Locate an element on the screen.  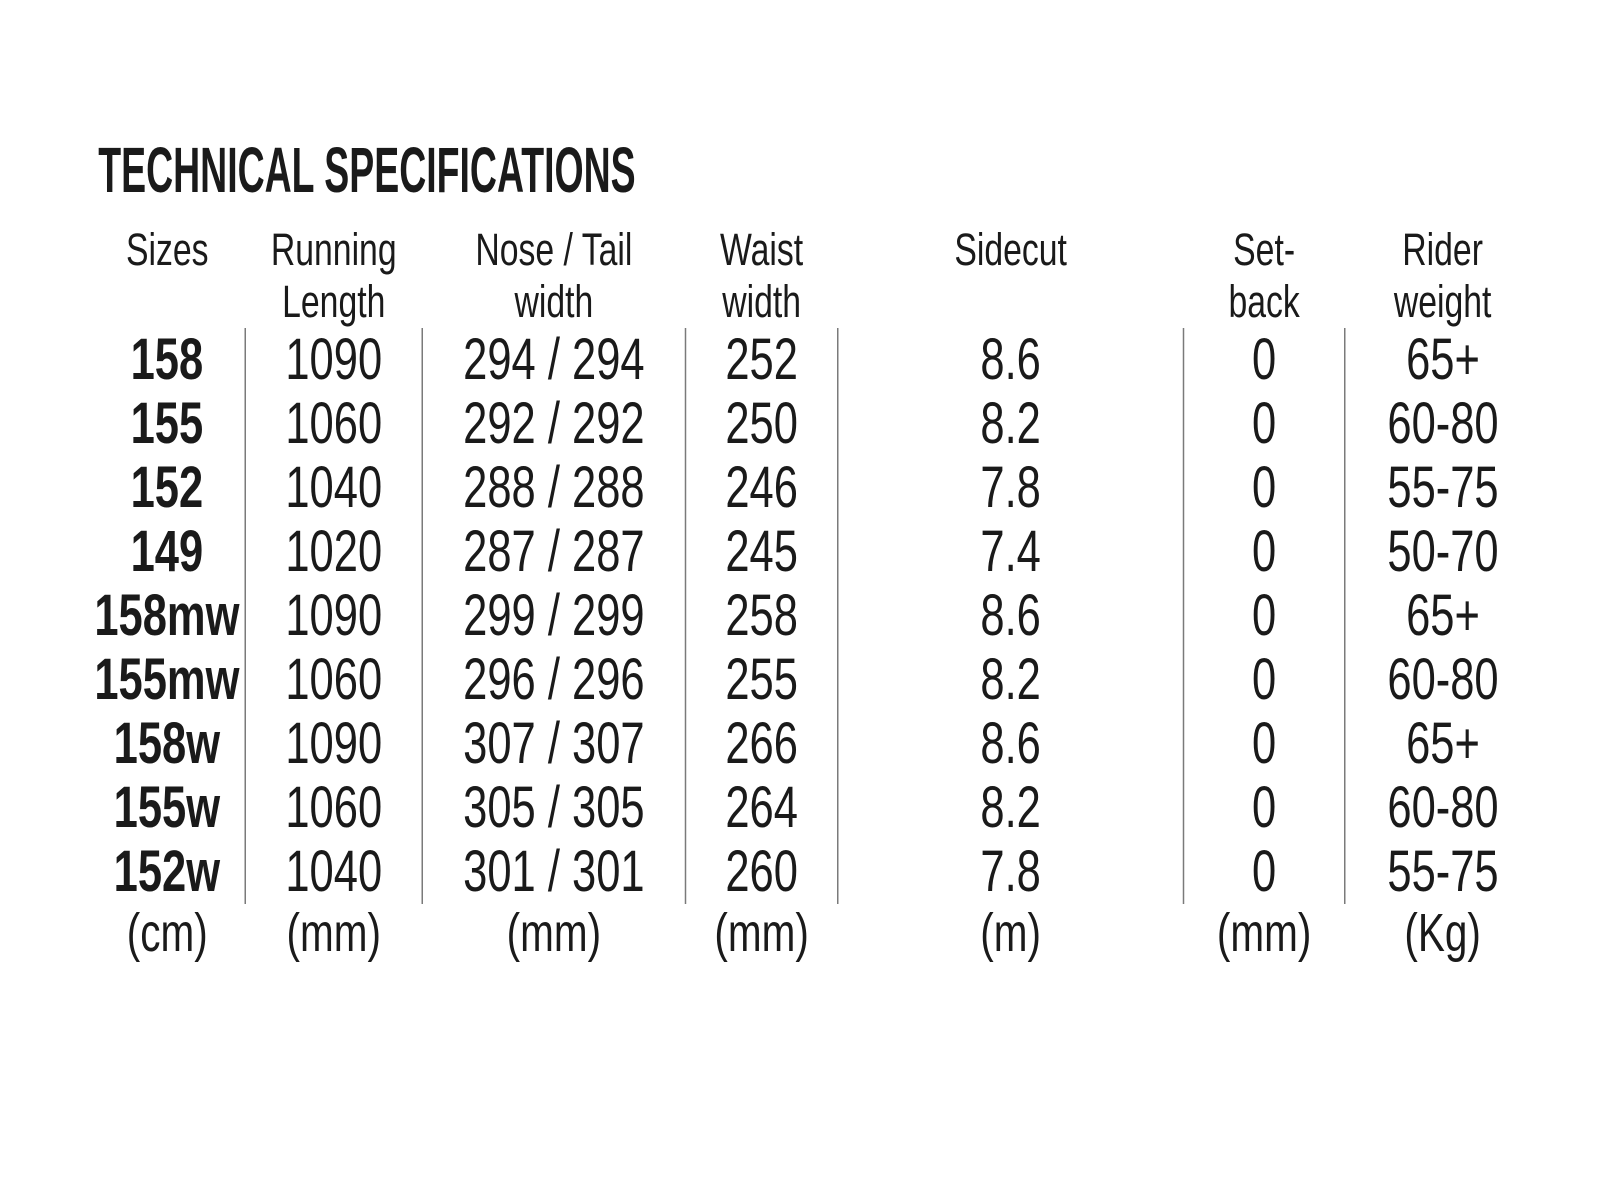
units-row-group: (cm) (mm) (mm) (mm) (m) (mm) (Kg) is located at coordinates (814, 933).